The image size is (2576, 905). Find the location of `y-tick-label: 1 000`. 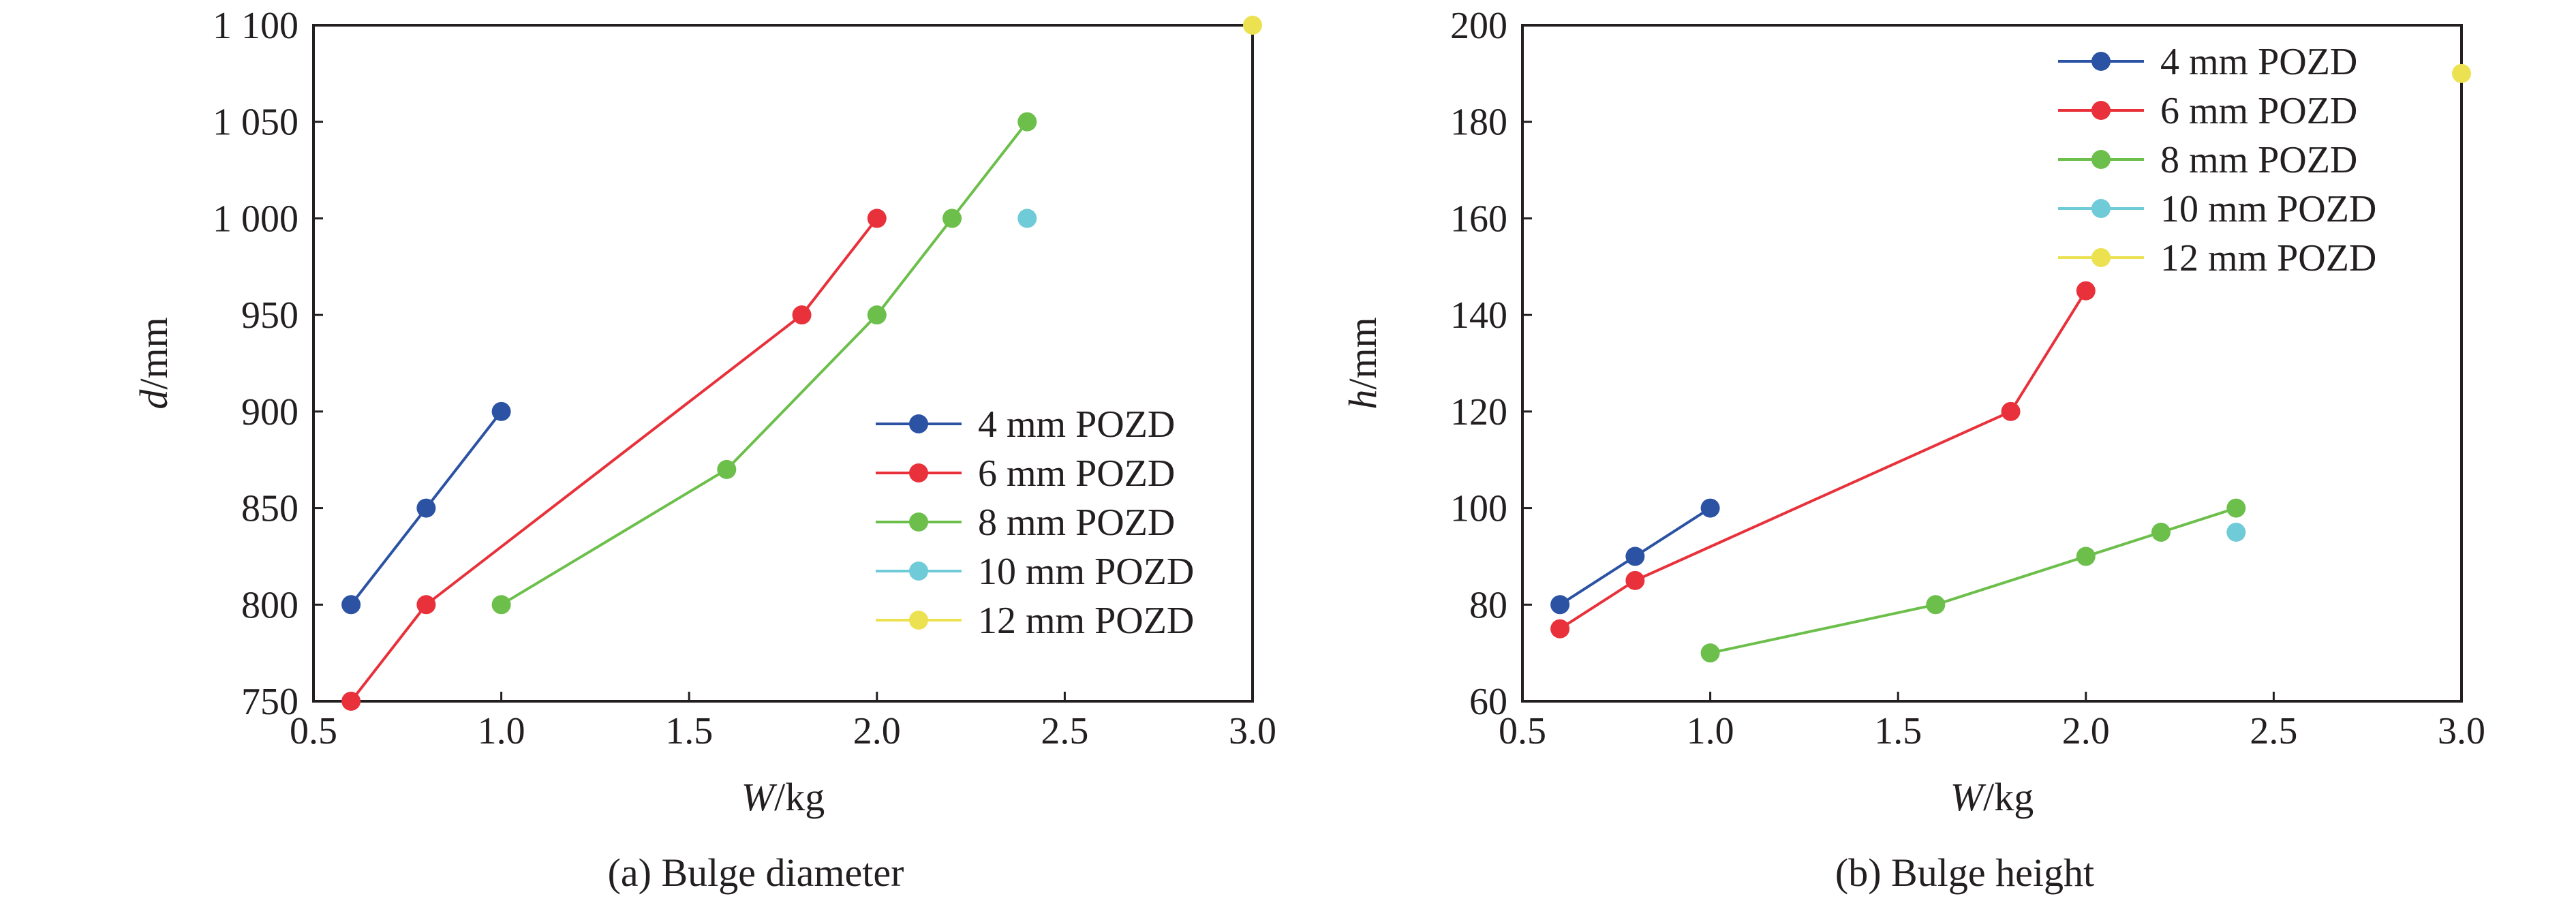

y-tick-label: 1 000 is located at coordinates (255, 219).